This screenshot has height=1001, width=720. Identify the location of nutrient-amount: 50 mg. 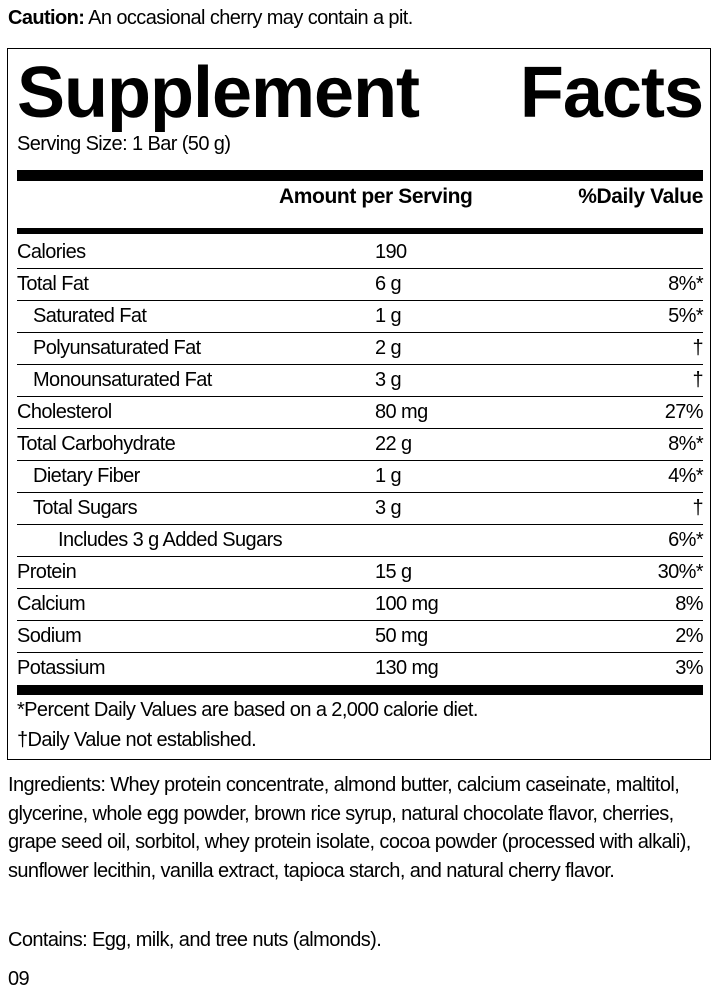
(401, 636).